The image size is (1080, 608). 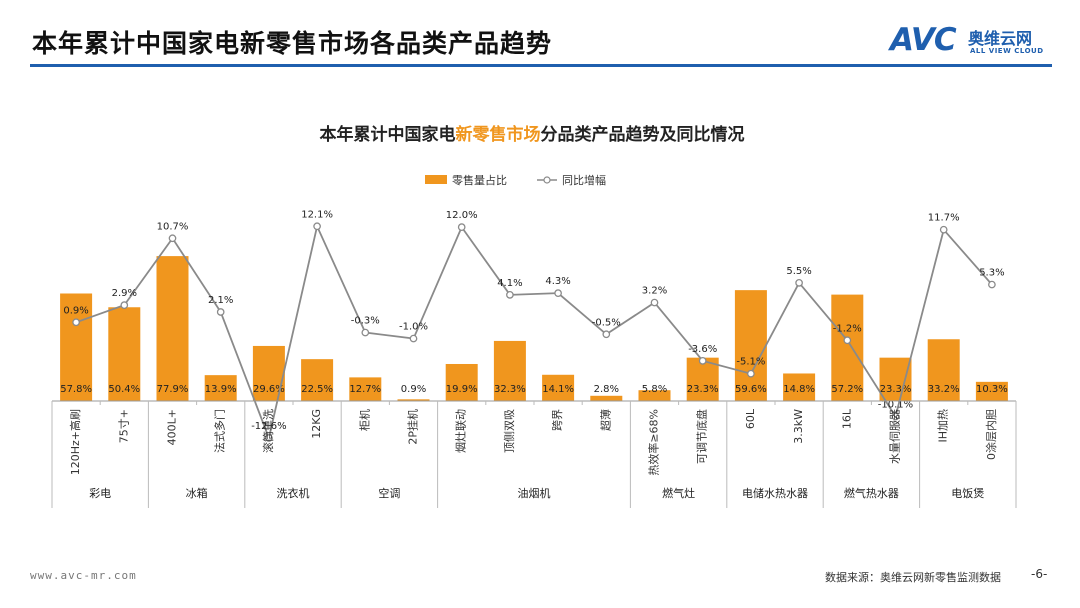 What do you see at coordinates (197, 493) in the screenshot?
I see `x-group-label-2: 冰箱` at bounding box center [197, 493].